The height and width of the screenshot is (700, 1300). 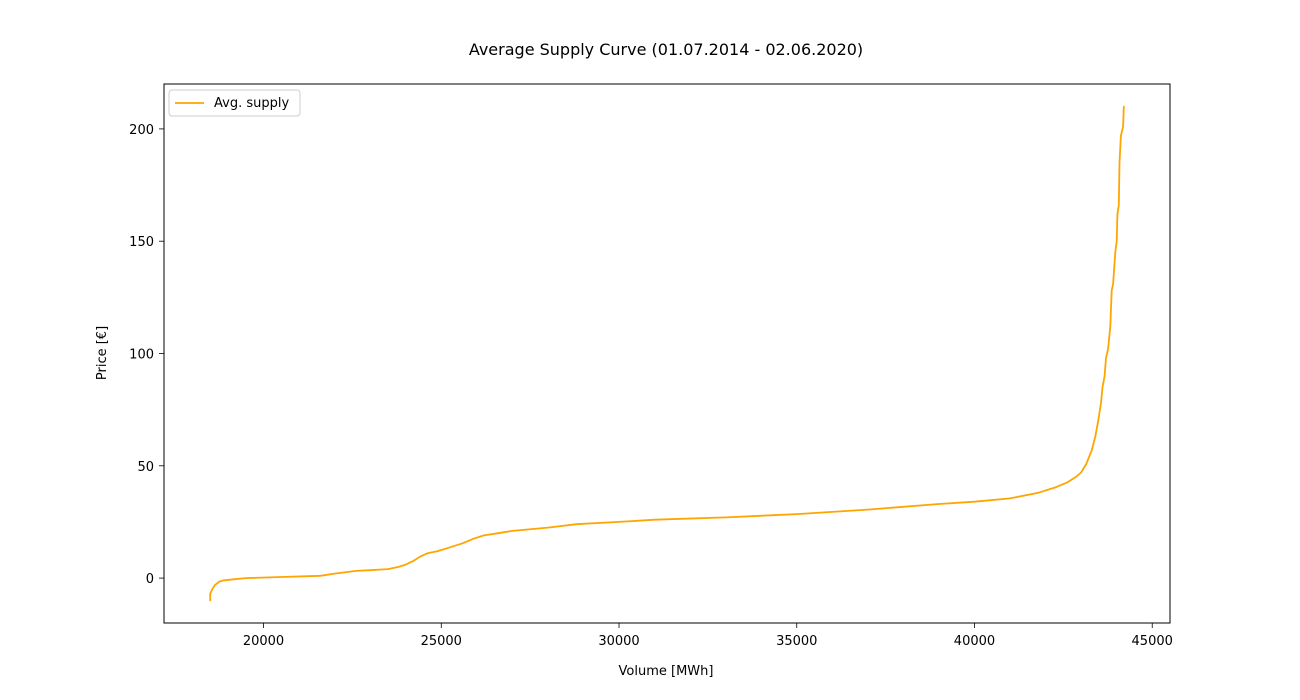 I want to click on legend: Avg. supply, so click(x=234, y=103).